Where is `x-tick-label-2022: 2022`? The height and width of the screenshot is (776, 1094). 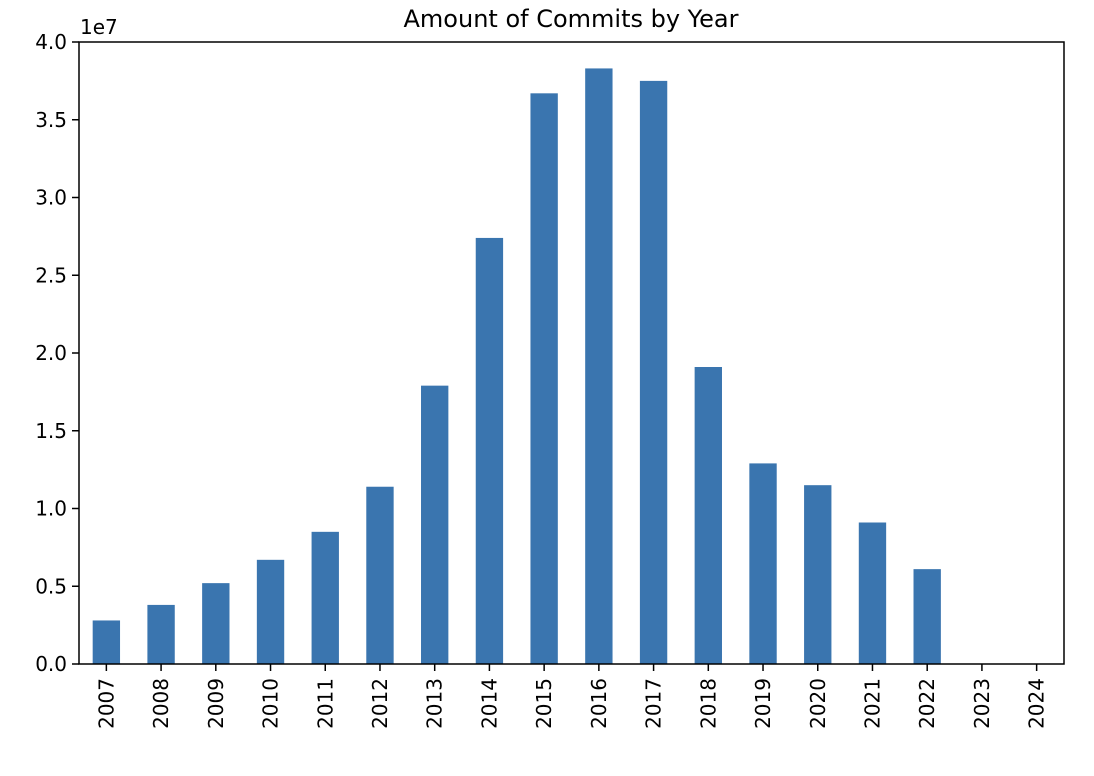
x-tick-label-2022: 2022 is located at coordinates (927, 703).